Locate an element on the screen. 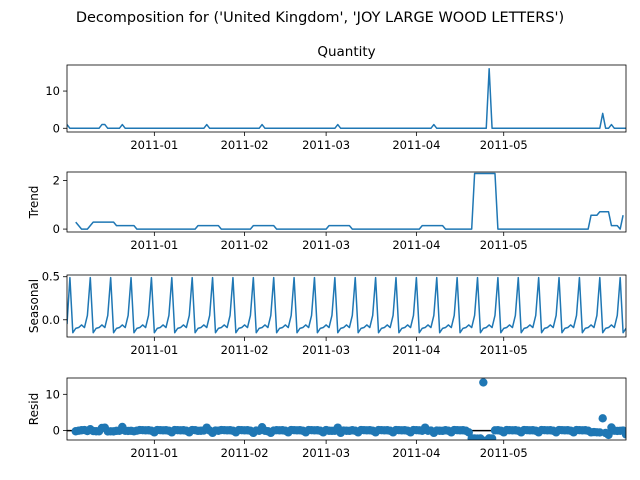 This screenshot has height=480, width=640. quantity-plot-area is located at coordinates (346, 98).